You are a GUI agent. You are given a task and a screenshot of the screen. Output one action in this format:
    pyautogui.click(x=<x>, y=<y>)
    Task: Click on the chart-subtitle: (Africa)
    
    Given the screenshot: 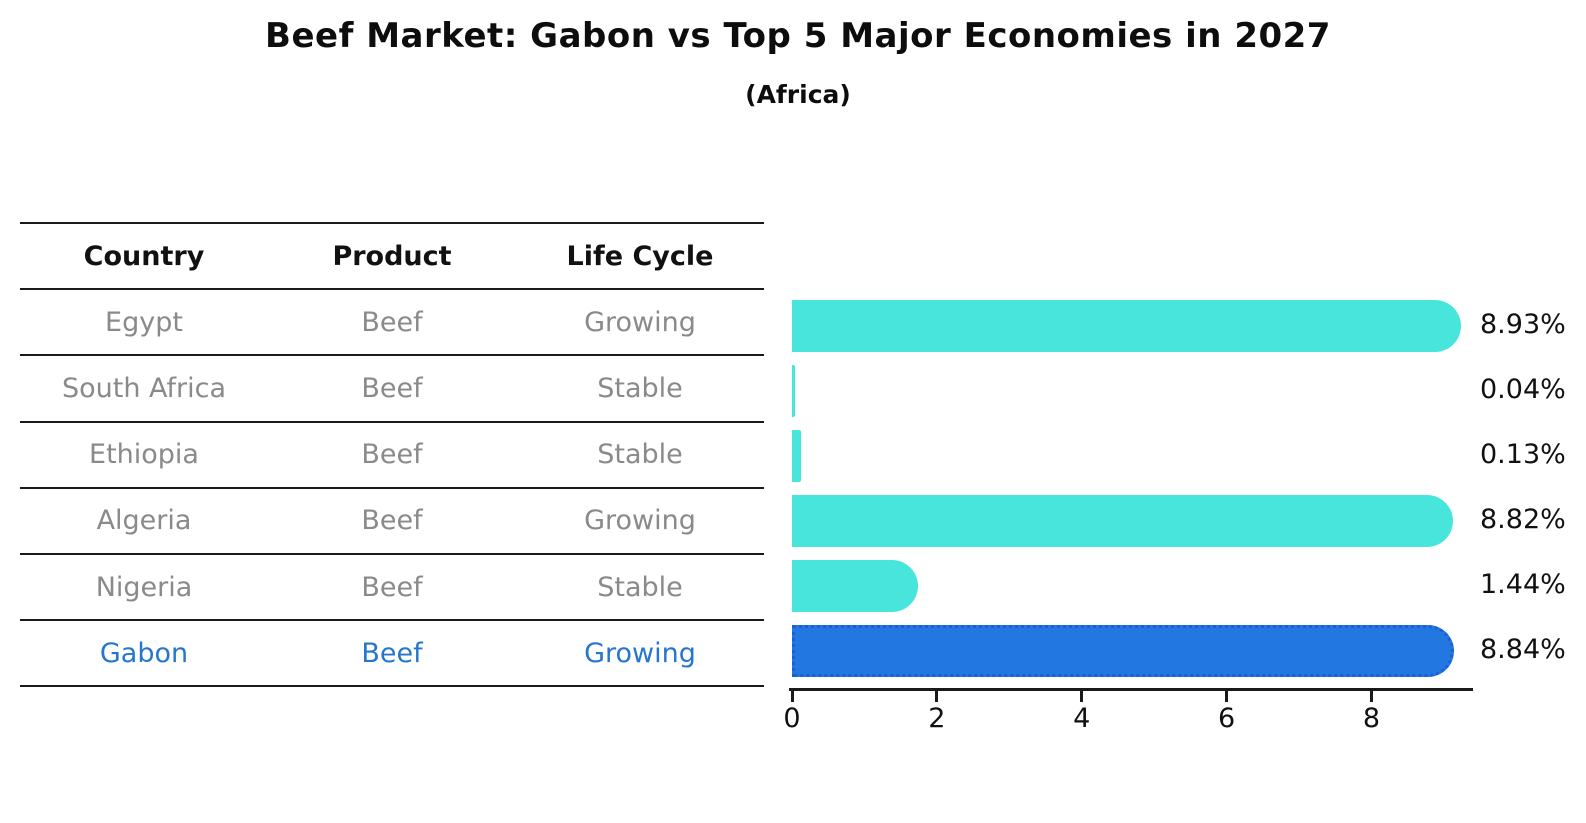 What is the action you would take?
    pyautogui.click(x=798, y=94)
    